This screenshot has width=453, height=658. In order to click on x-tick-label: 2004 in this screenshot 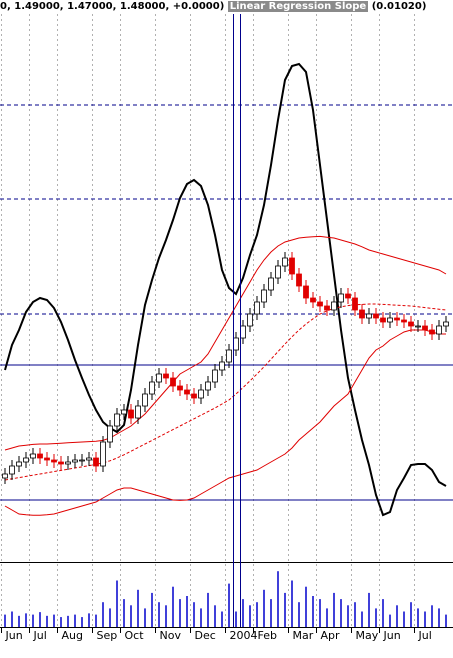, I will do `click(244, 635)`.